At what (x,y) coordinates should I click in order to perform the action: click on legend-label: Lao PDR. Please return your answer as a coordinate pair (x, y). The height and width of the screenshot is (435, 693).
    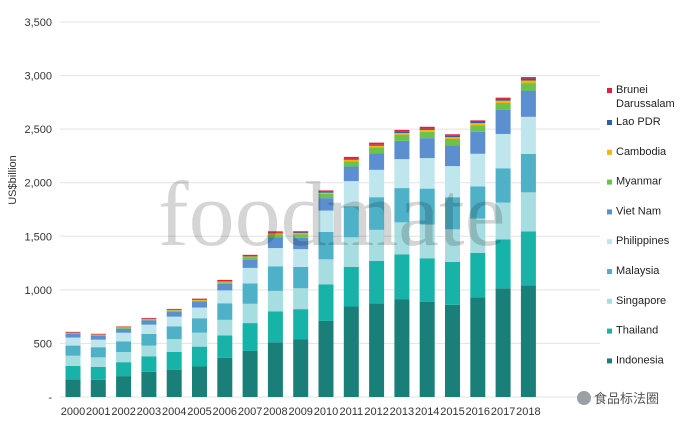
    Looking at the image, I should click on (638, 122).